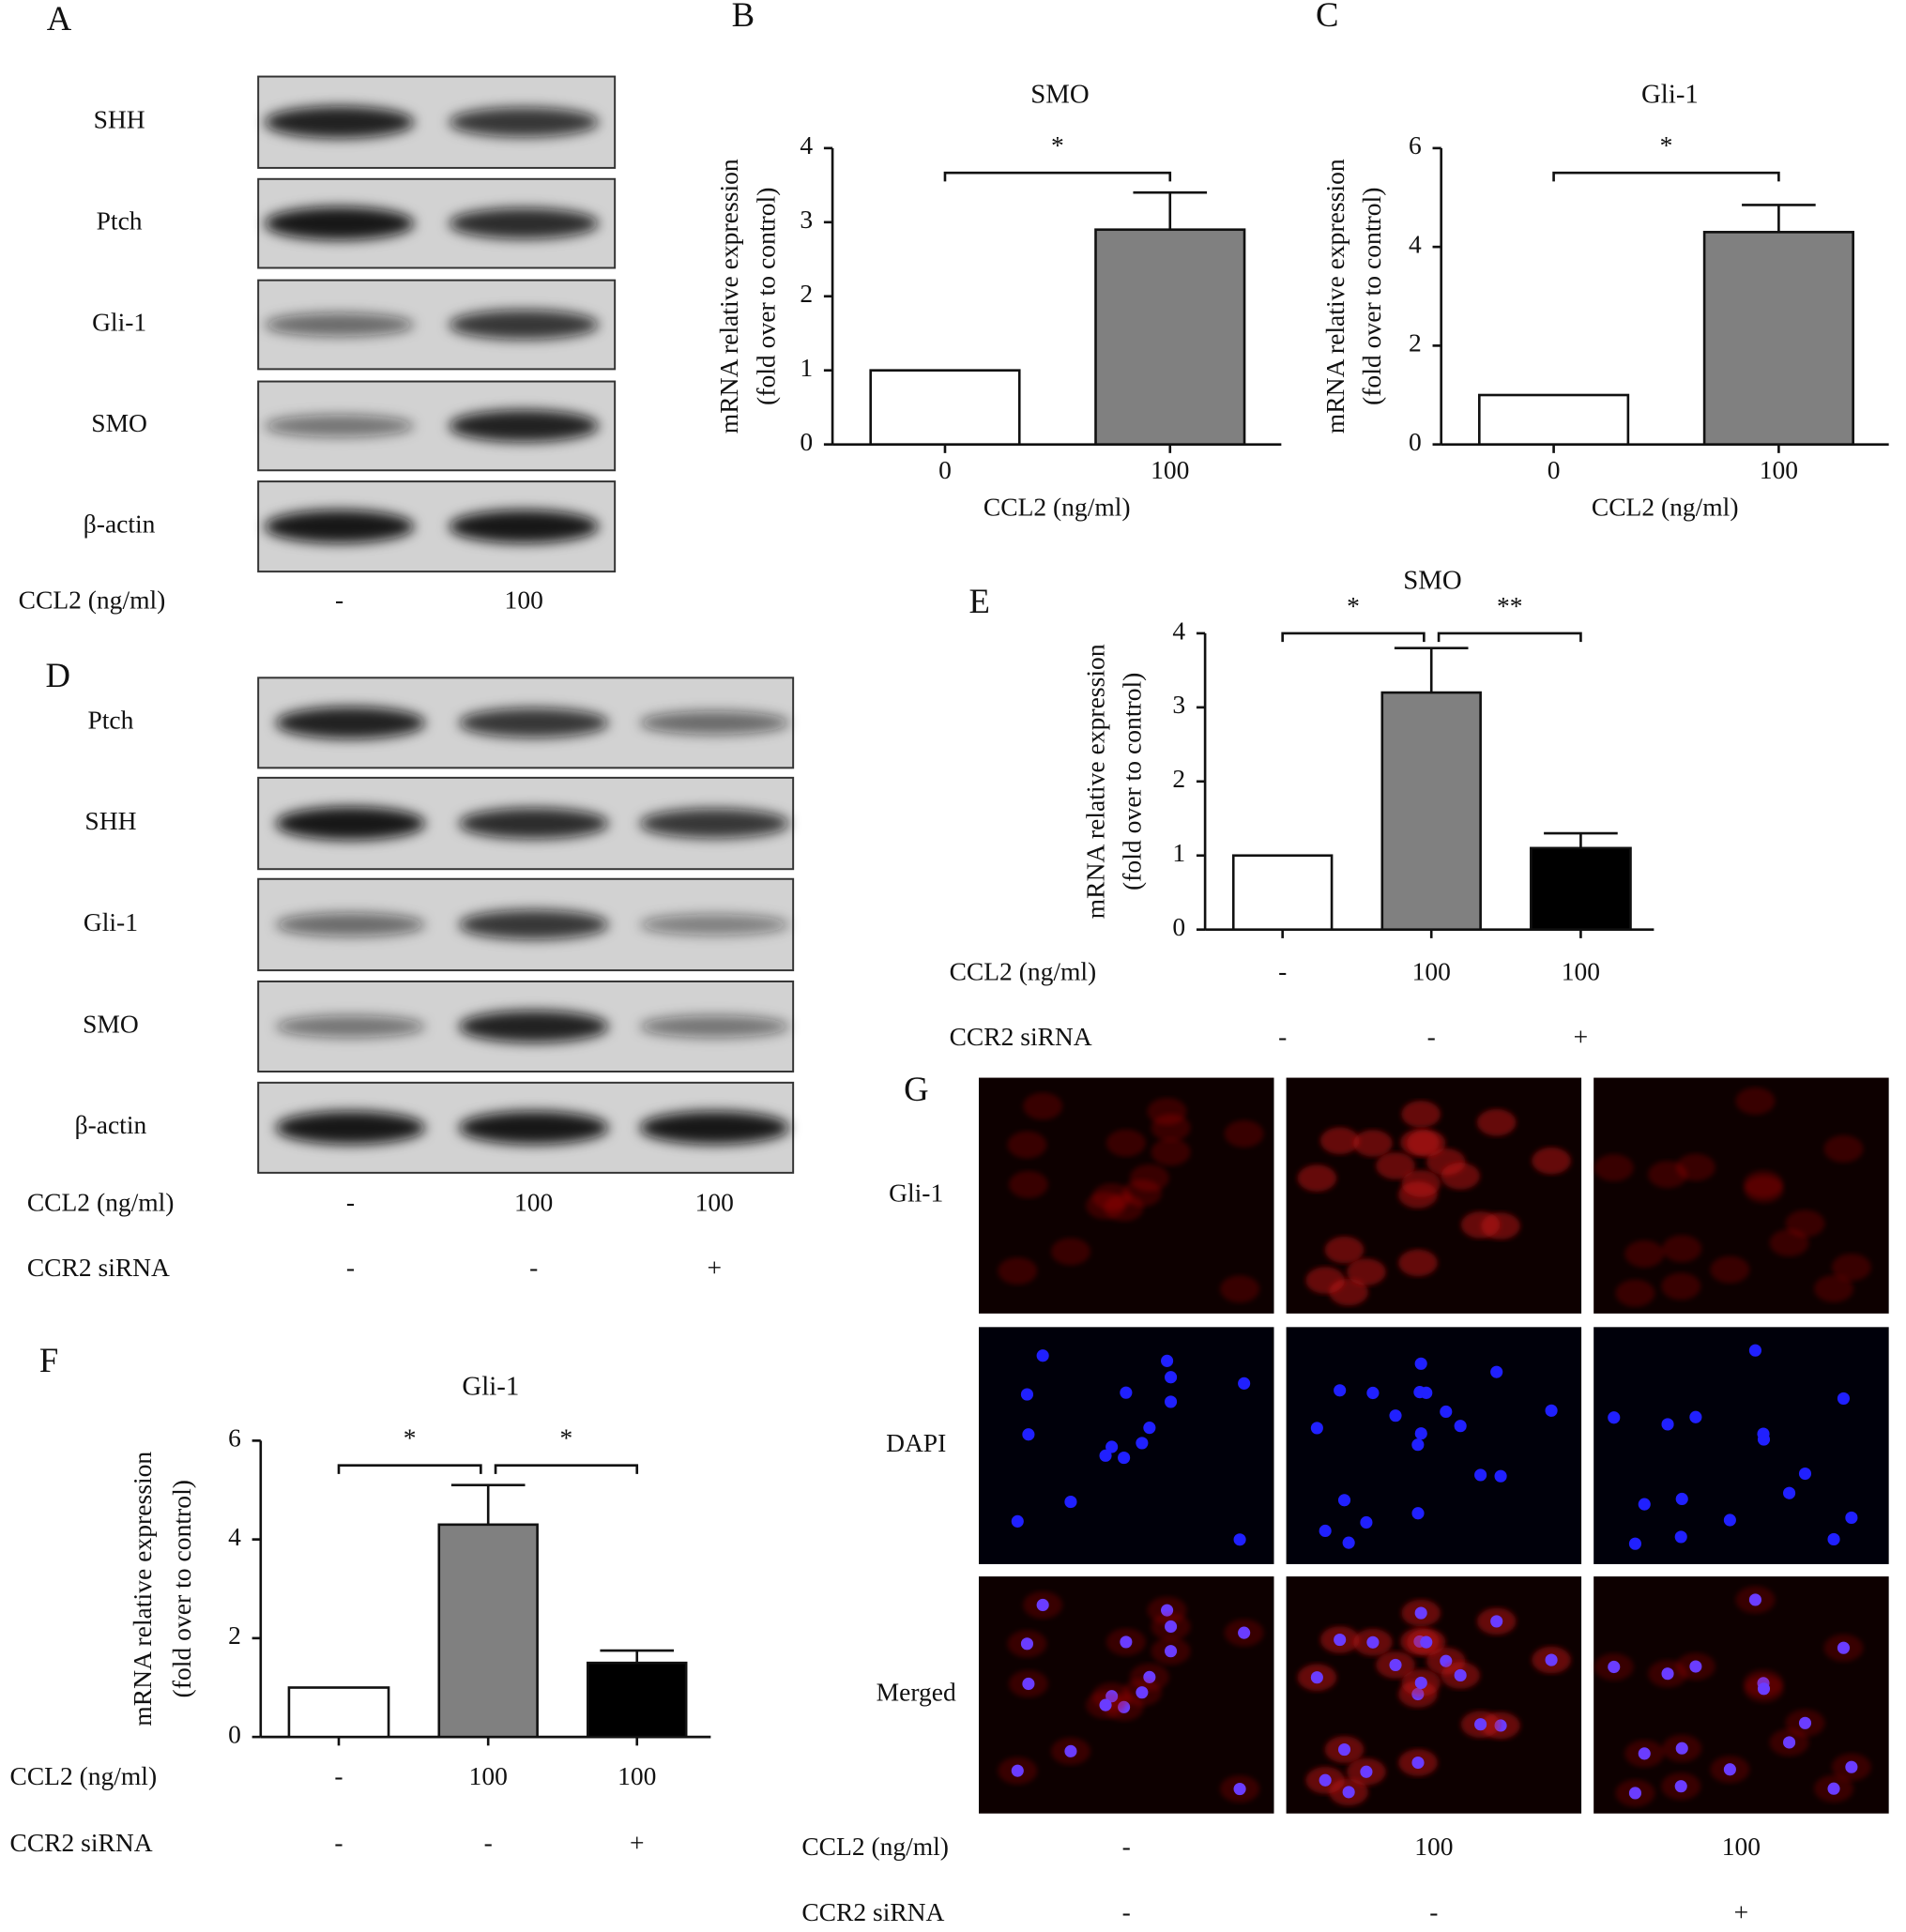 The image size is (1906, 1932). I want to click on x-tick-label: 0, so click(1554, 469).